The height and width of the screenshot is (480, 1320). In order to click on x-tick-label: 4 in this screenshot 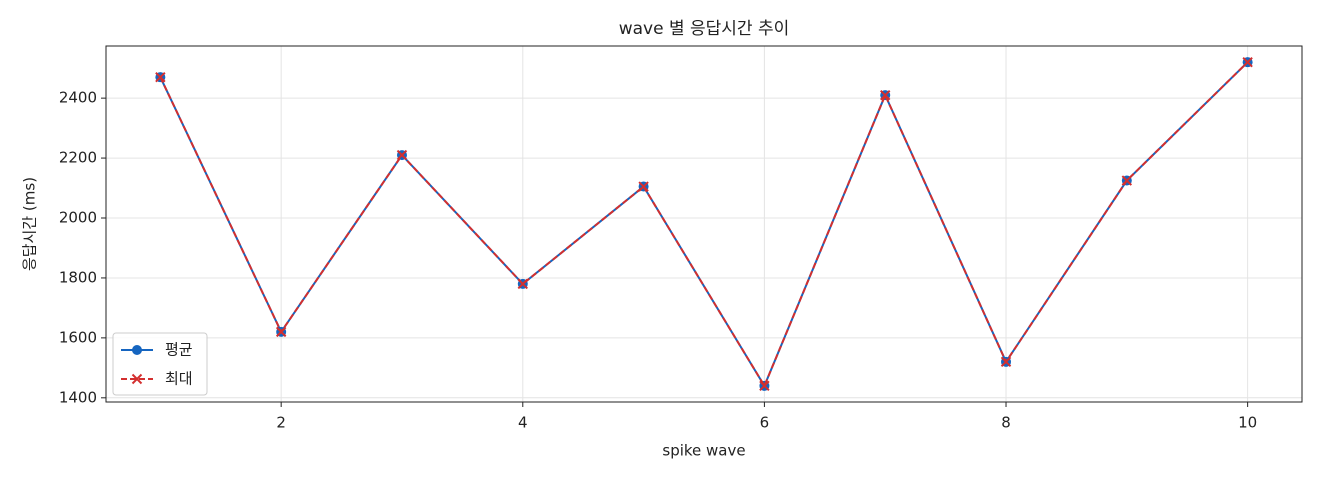, I will do `click(523, 423)`.